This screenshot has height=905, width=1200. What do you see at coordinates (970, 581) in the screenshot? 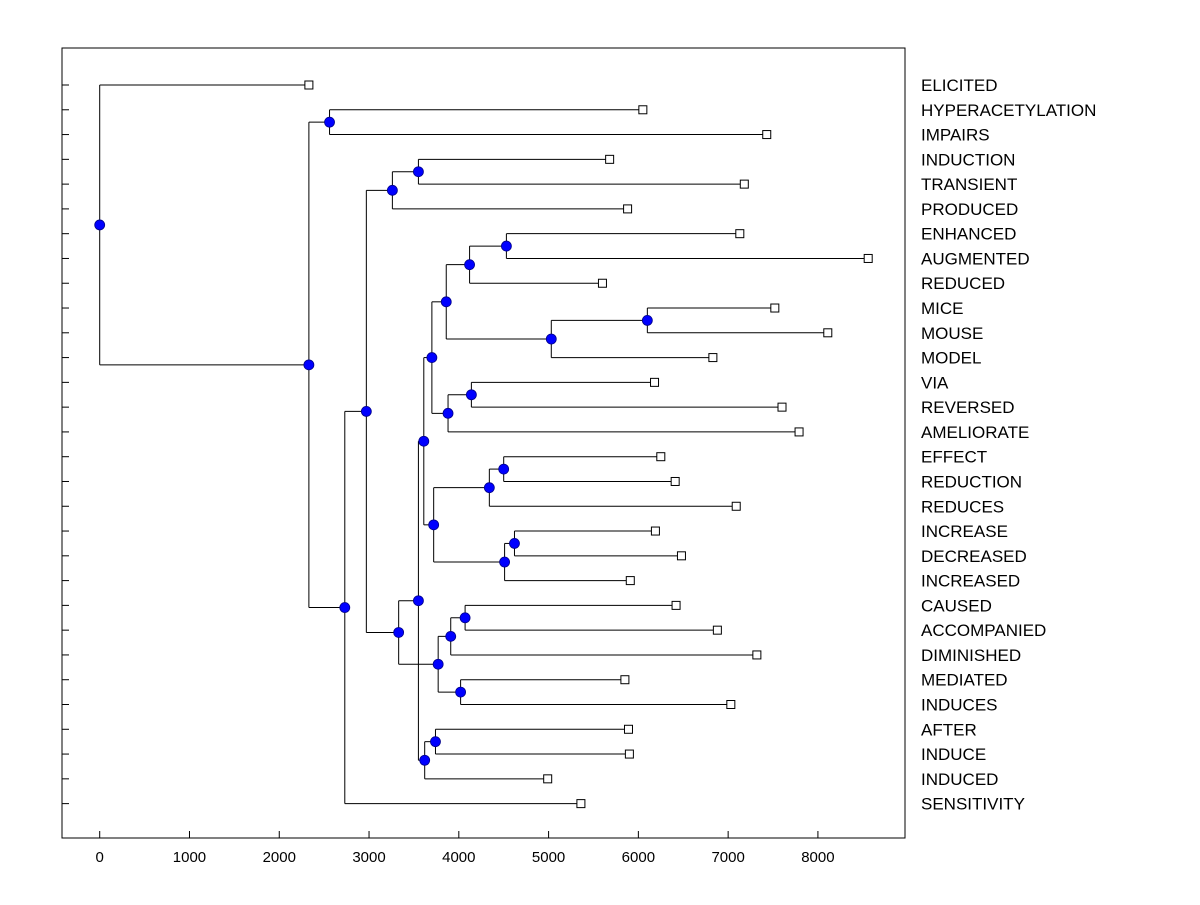
I see `leaf-label: INCREASED` at bounding box center [970, 581].